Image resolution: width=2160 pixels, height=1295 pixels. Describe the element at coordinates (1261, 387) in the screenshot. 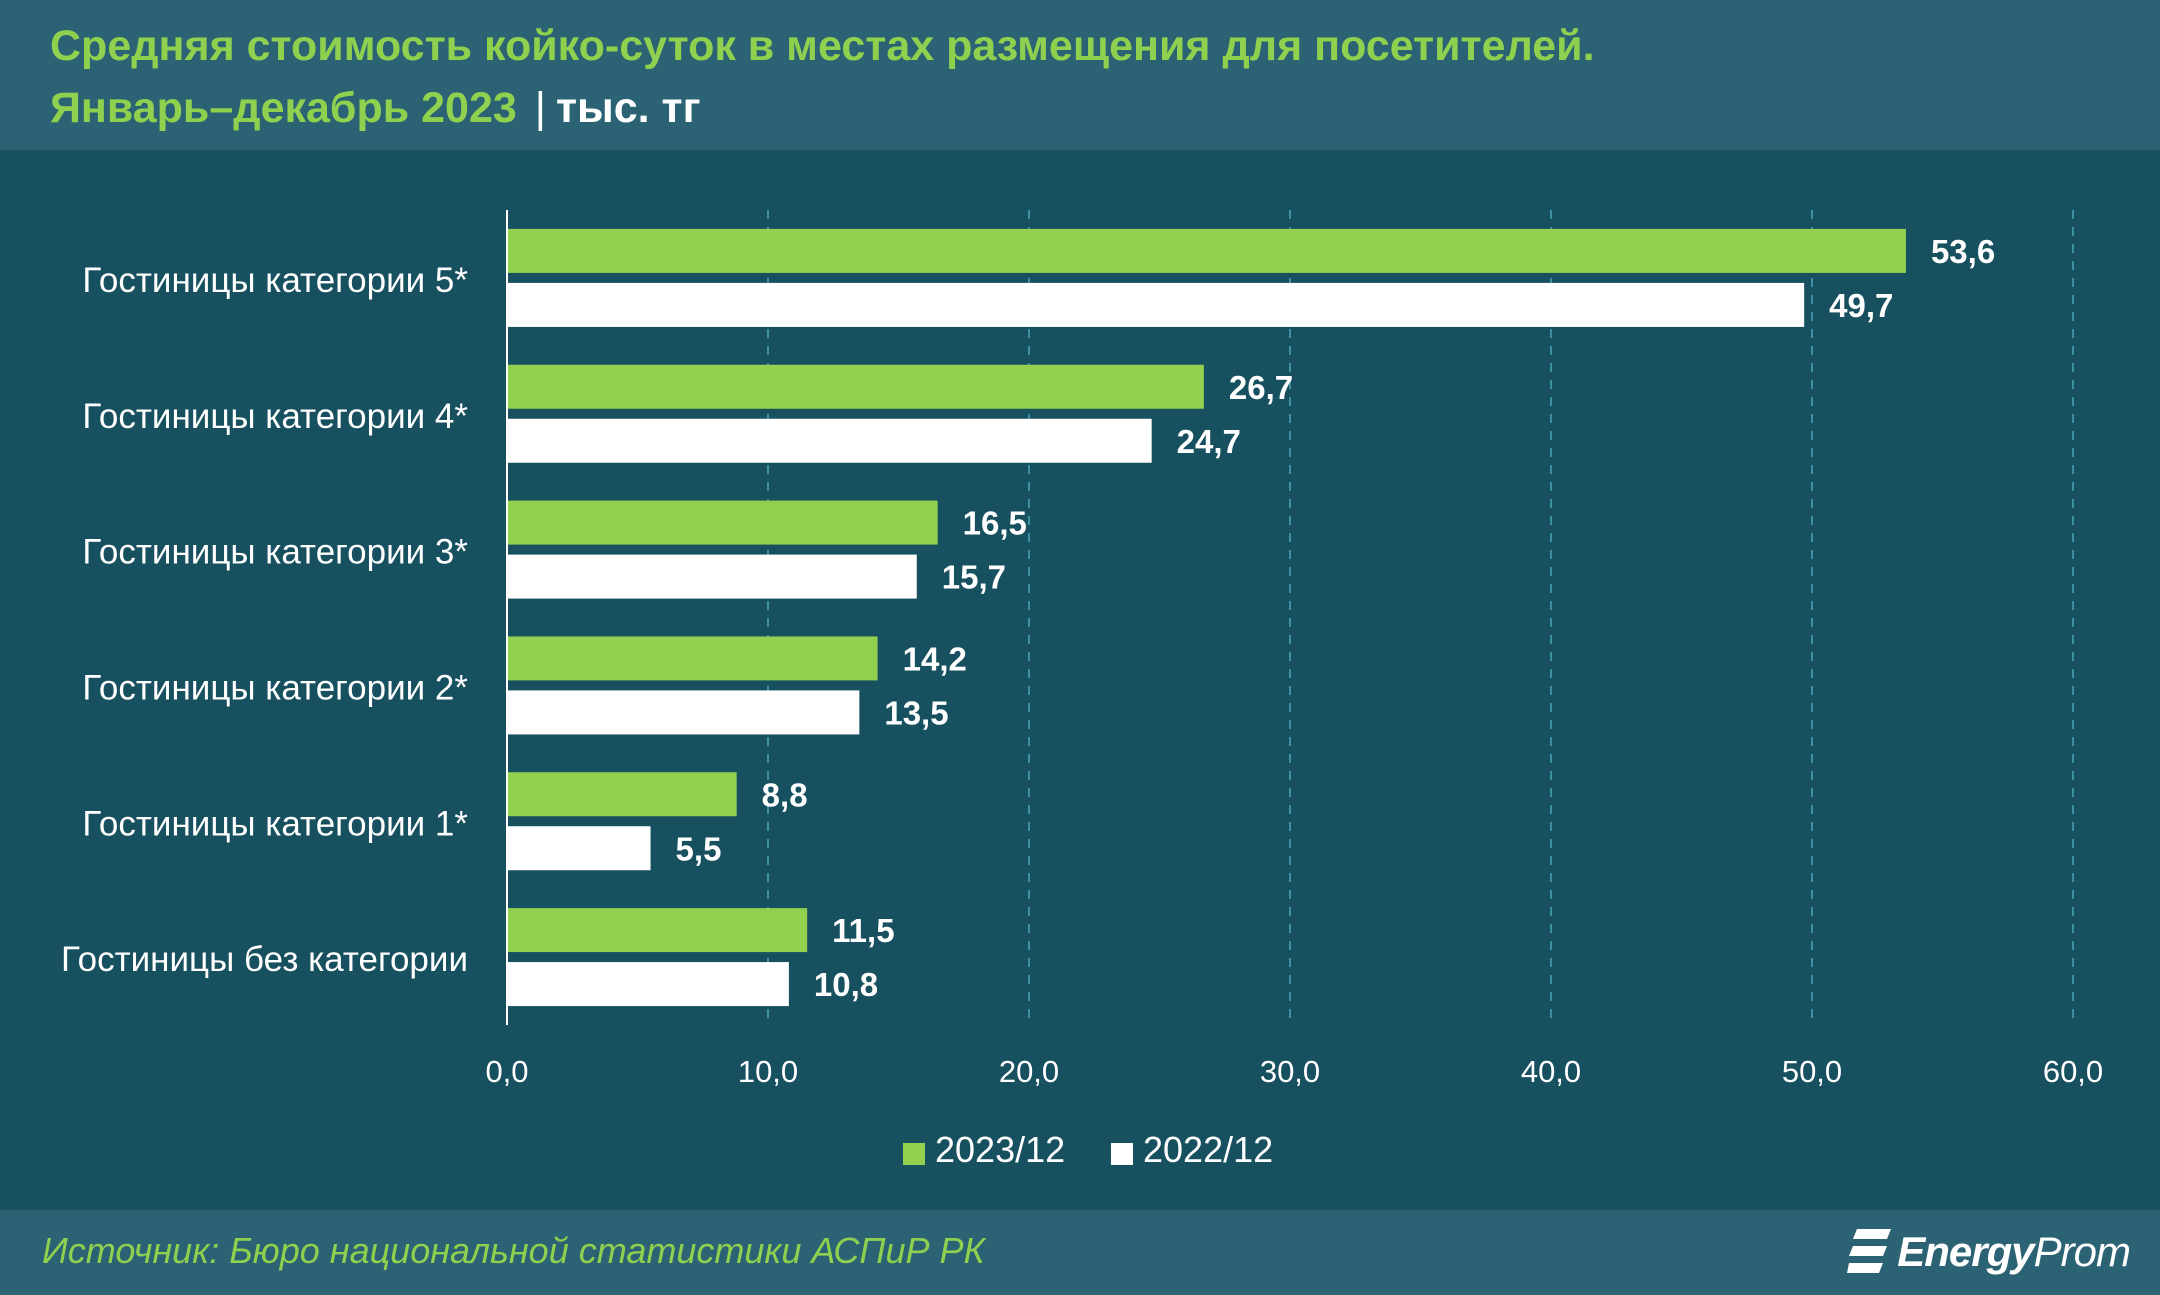

I see `data-label: 26,7` at that location.